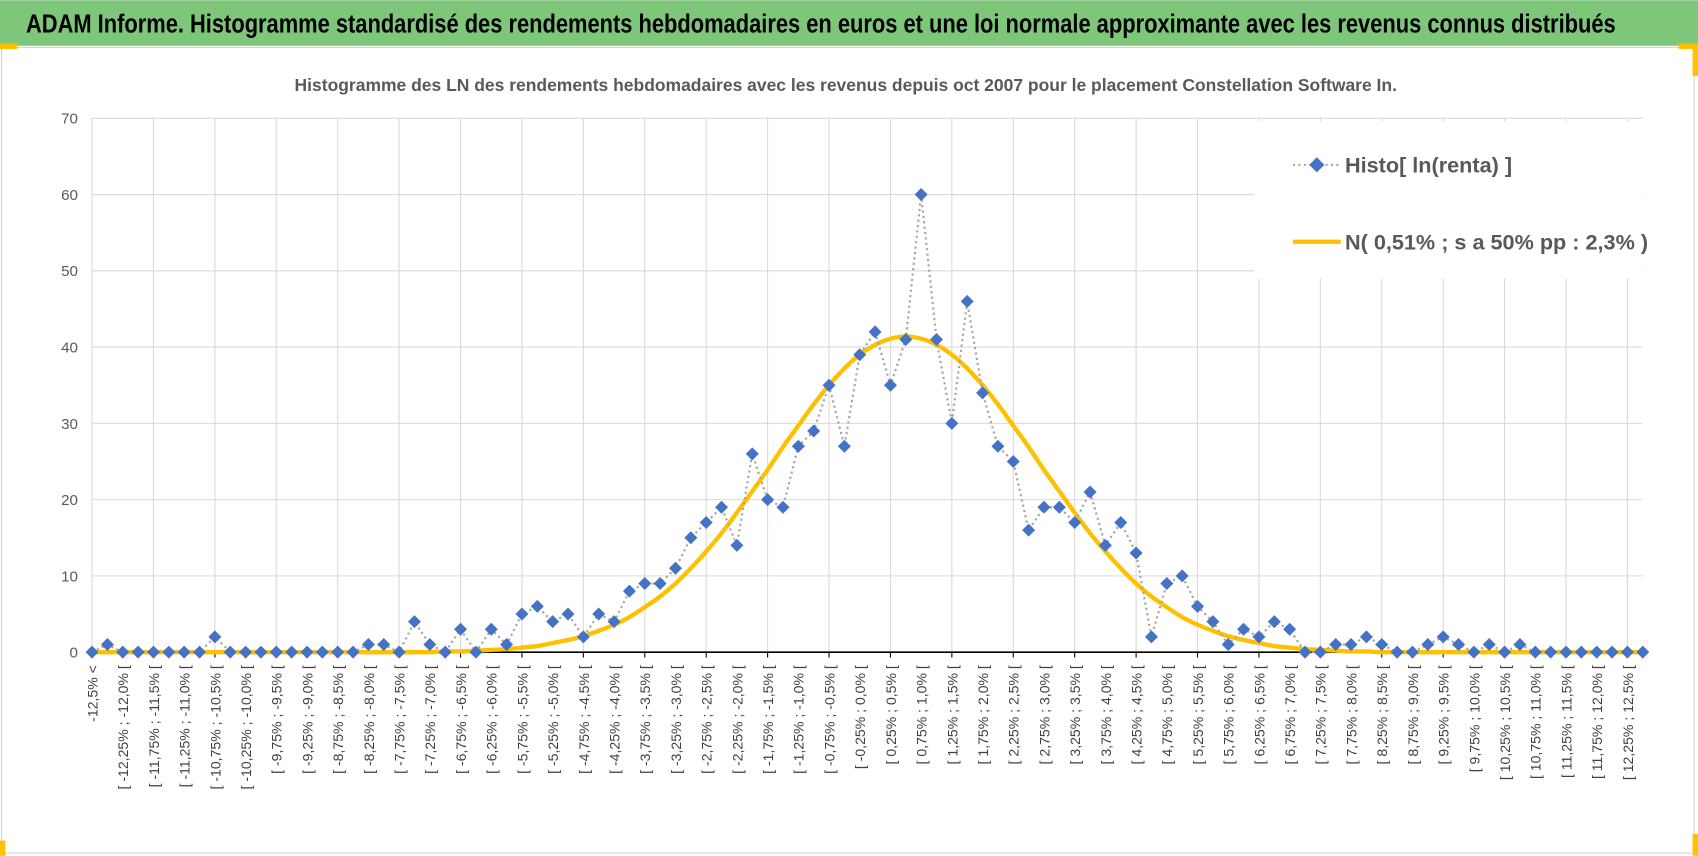 The width and height of the screenshot is (1698, 856). I want to click on x-tick-label: [ 1,25% ; 1,5% [, so click(952, 714).